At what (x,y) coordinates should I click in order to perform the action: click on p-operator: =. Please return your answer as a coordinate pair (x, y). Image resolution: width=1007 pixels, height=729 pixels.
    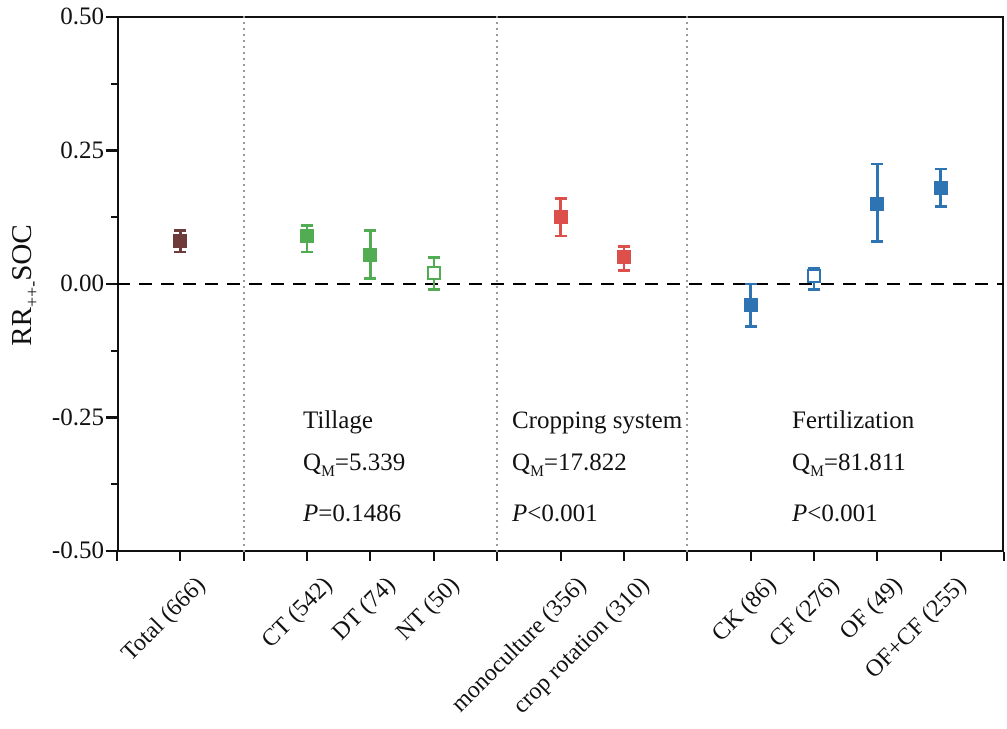
    Looking at the image, I should click on (325, 513).